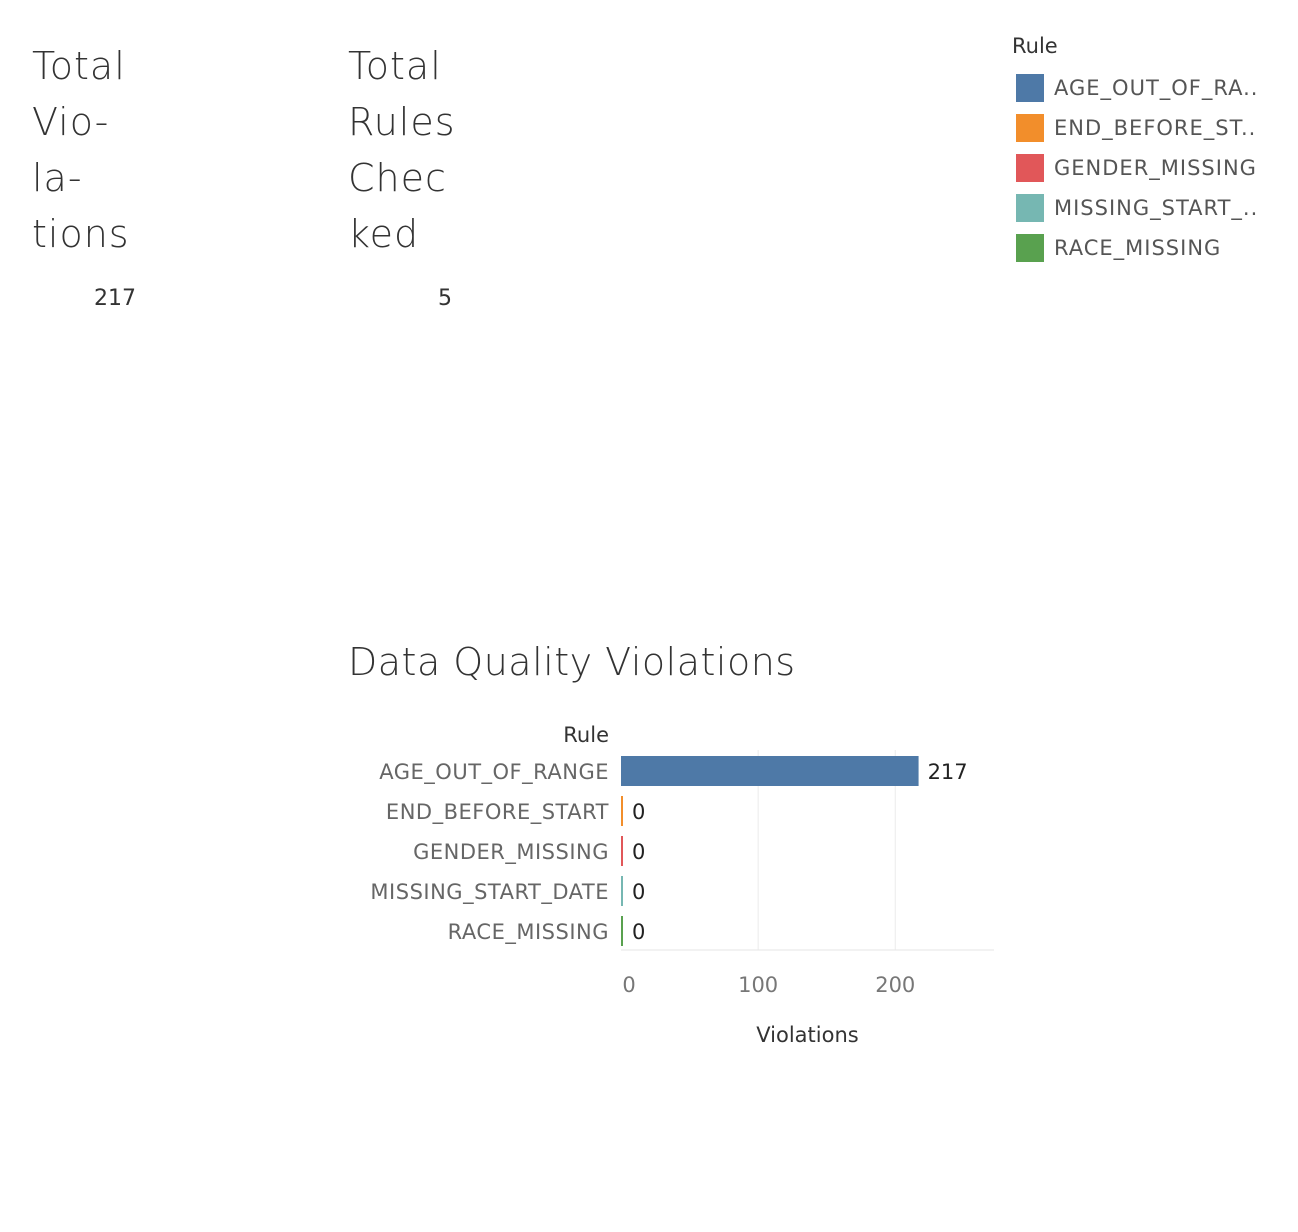 This screenshot has height=1232, width=1298. Describe the element at coordinates (115, 298) in the screenshot. I see `total-violations-value: 217` at that location.